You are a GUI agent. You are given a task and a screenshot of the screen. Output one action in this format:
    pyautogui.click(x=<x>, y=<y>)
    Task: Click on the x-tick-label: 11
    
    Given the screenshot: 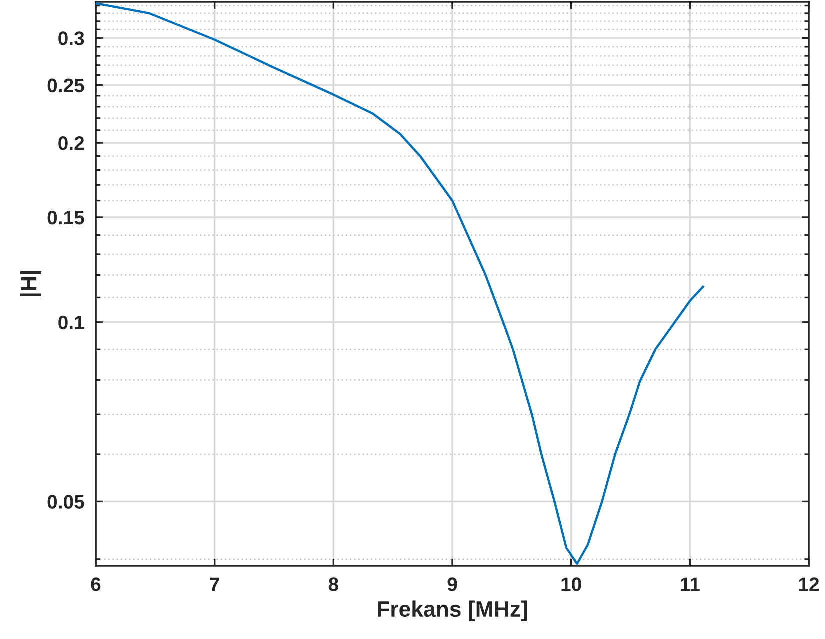 What is the action you would take?
    pyautogui.click(x=690, y=585)
    